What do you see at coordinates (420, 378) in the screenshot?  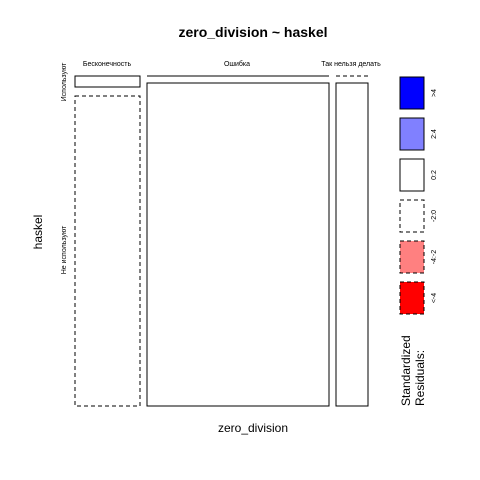 I see `legend-title-line2: Residuals:` at bounding box center [420, 378].